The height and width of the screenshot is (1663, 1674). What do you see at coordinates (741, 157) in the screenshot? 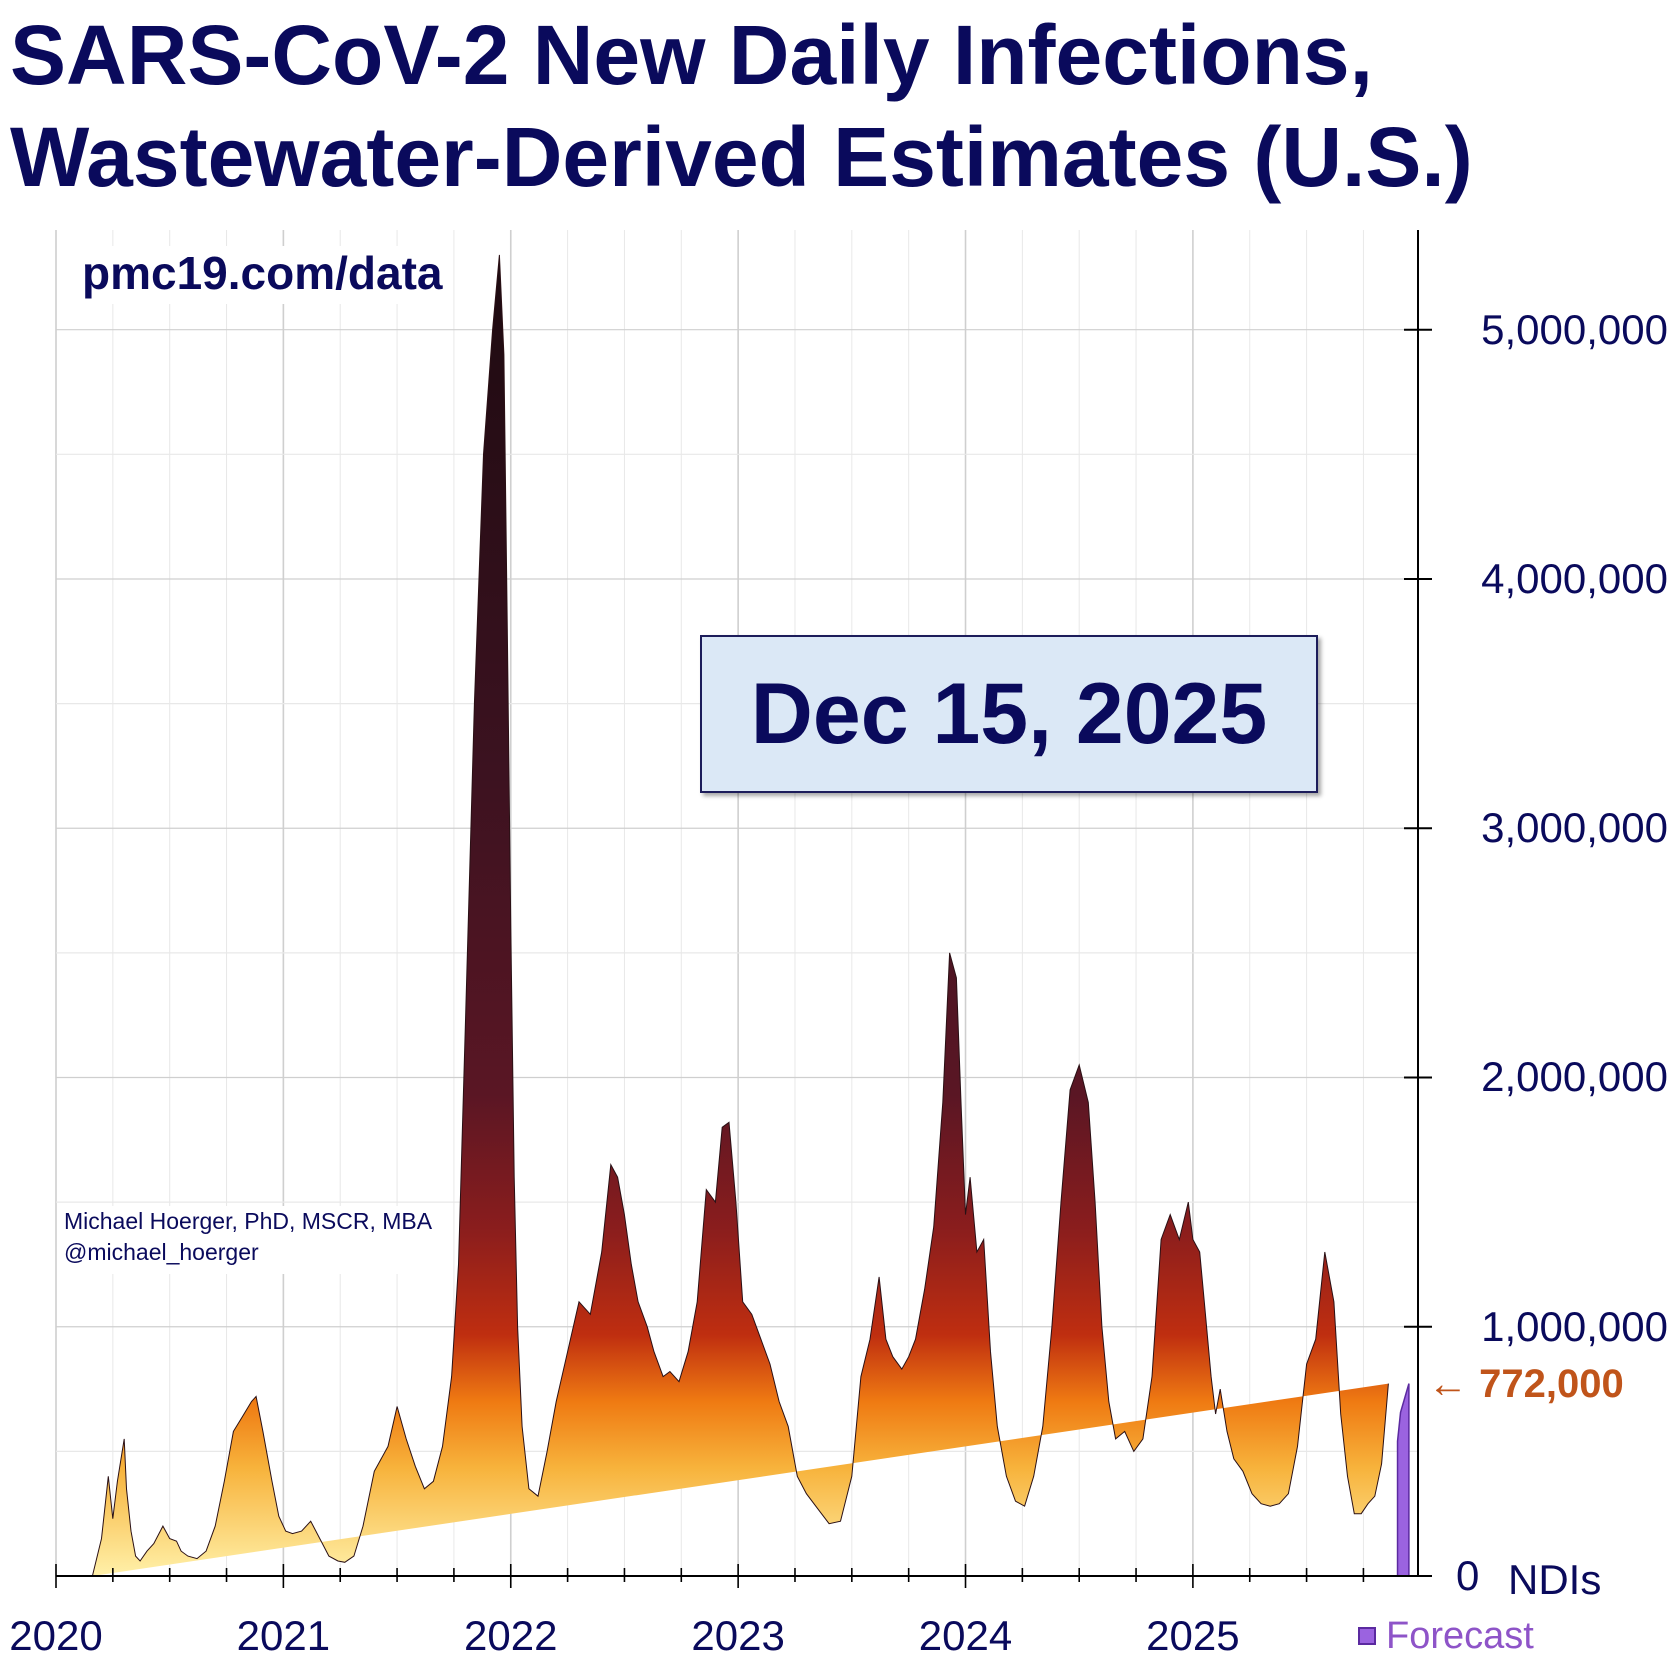
I see `chart-title-line-2: Wastewater-Derived Estimates (U.S.)` at bounding box center [741, 157].